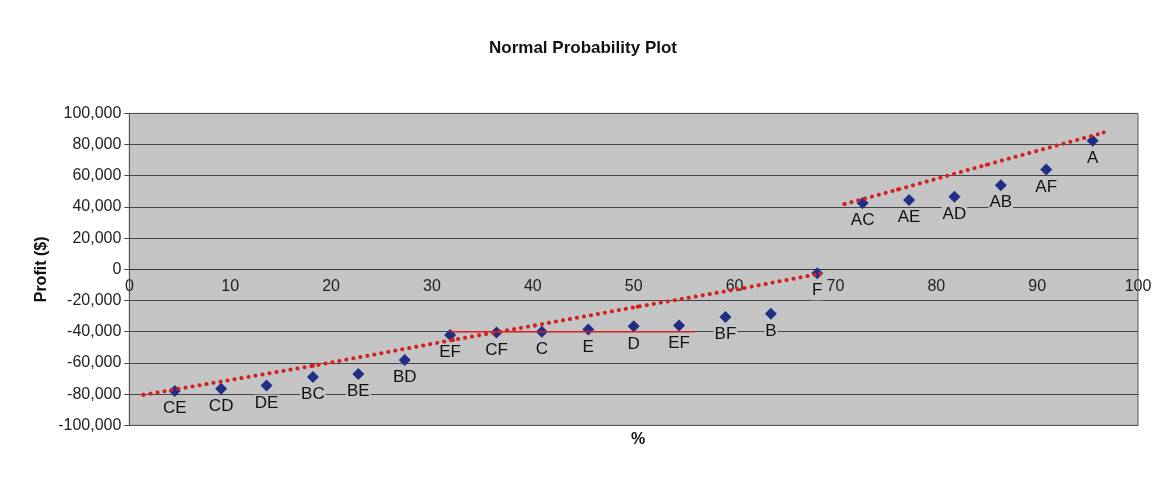  I want to click on annotation: BD, so click(404, 377).